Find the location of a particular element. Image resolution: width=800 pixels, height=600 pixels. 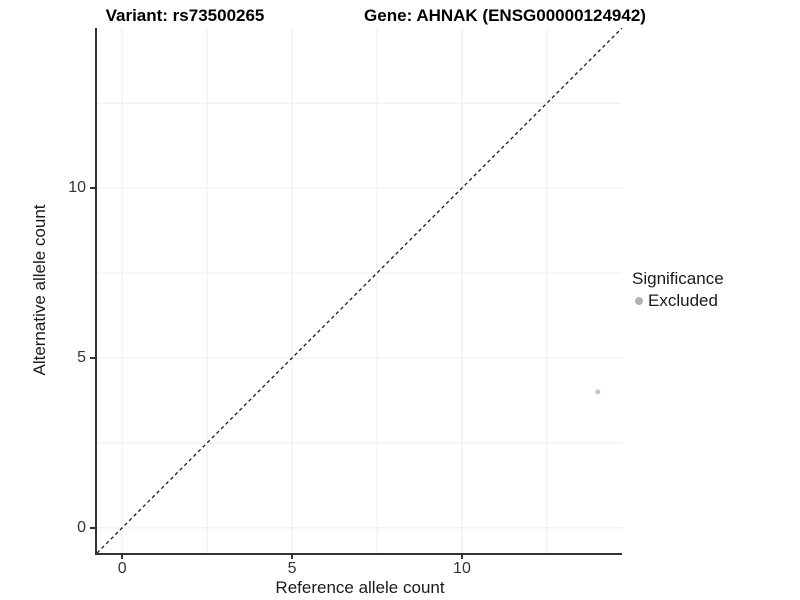

legend-entry-excluded: Excluded is located at coordinates (678, 301).